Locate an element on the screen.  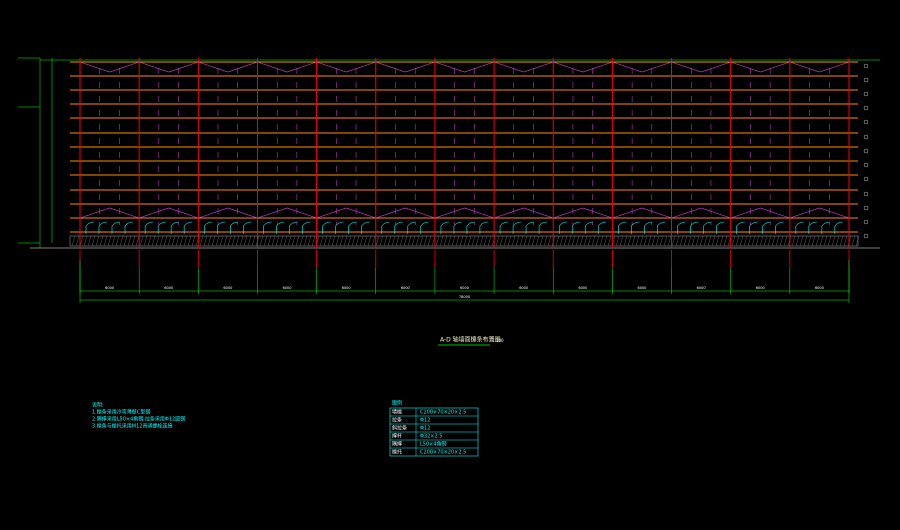
note-line: 2.隅撑采用L50×4角钢,拉条采用Φ12圆钢 is located at coordinates (138, 419).